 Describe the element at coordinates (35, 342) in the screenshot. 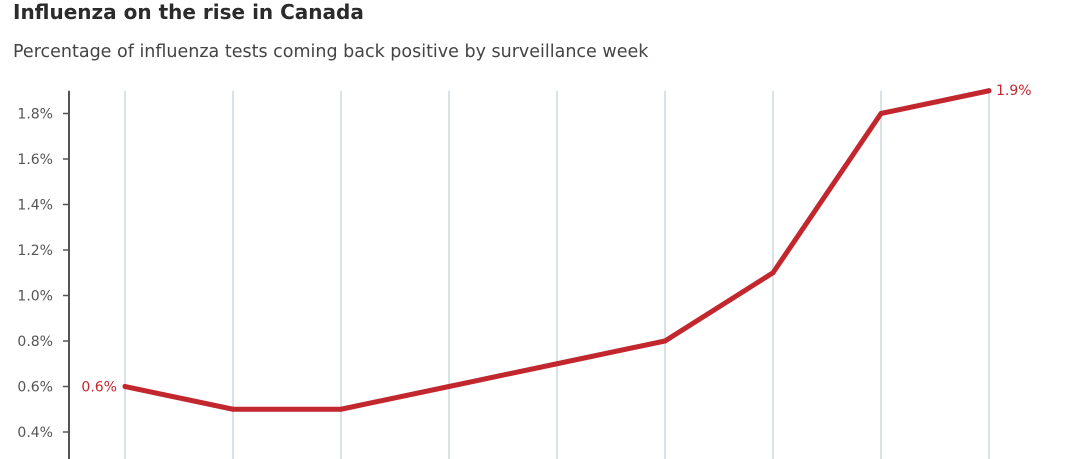

I see `y-tick-label: 0.8%` at that location.